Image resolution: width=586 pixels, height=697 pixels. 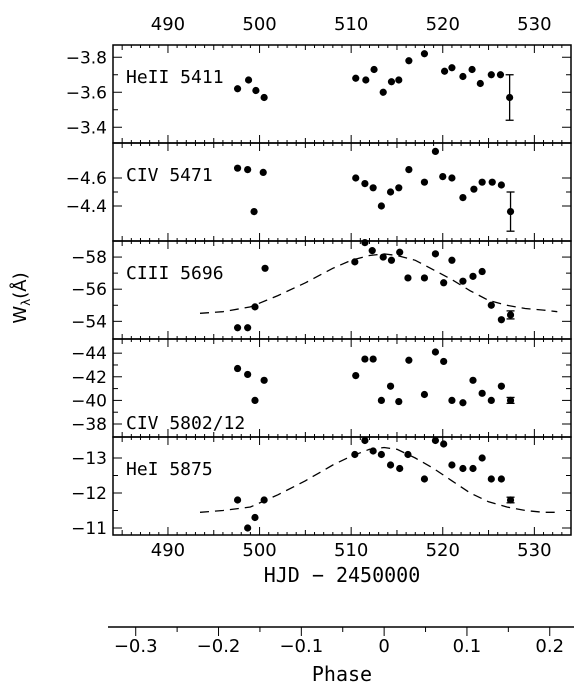 I want to click on y-tick-label: −3.4, so click(x=86, y=128).